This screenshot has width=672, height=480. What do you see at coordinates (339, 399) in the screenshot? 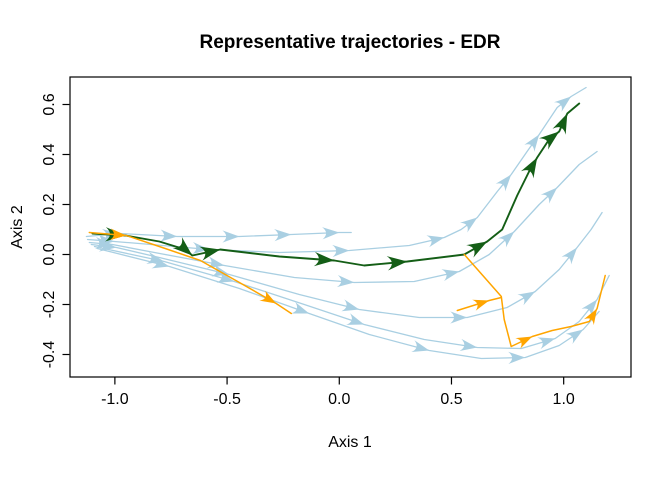
I see `x-tick-label: 0.0` at bounding box center [339, 399].